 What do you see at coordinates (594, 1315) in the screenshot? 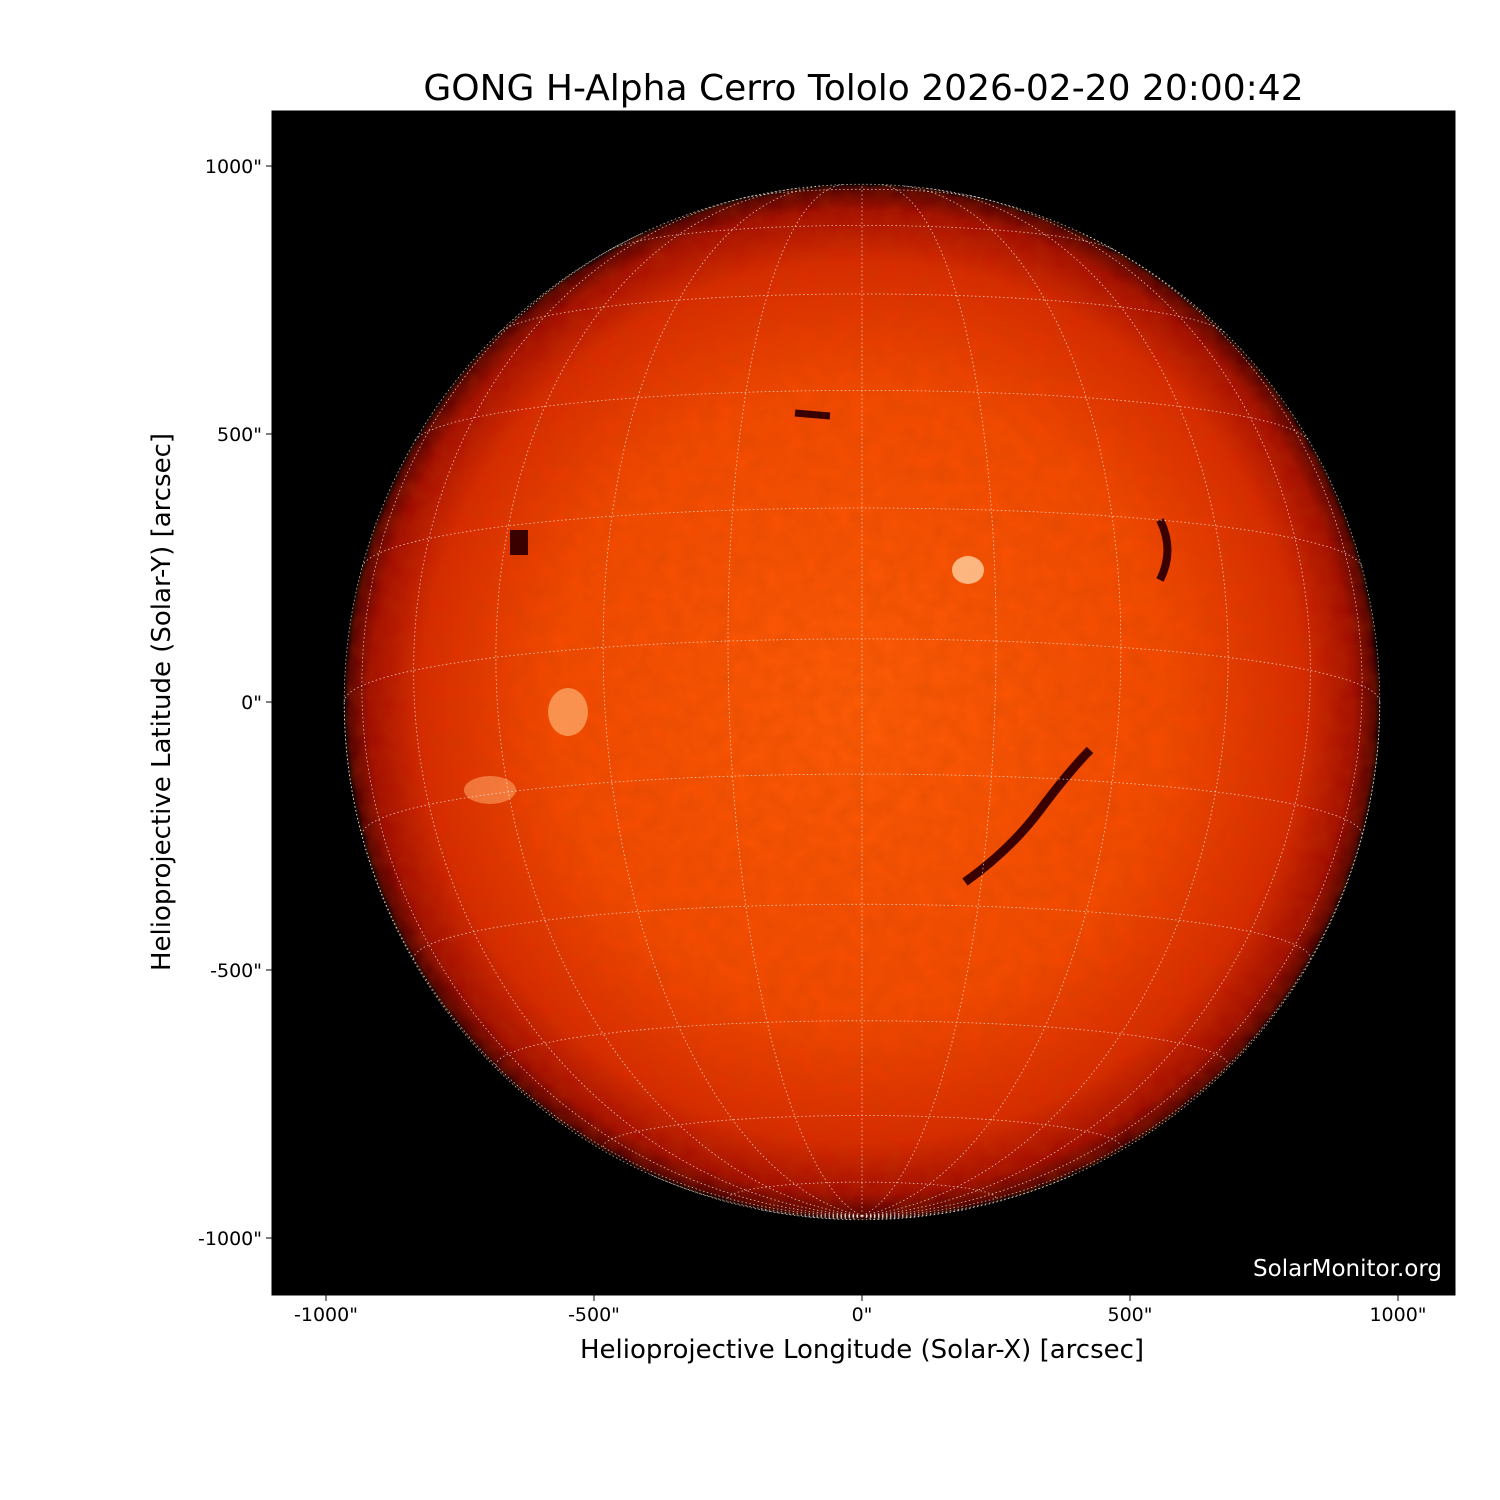
I see `x-tick-label: -500"` at bounding box center [594, 1315].